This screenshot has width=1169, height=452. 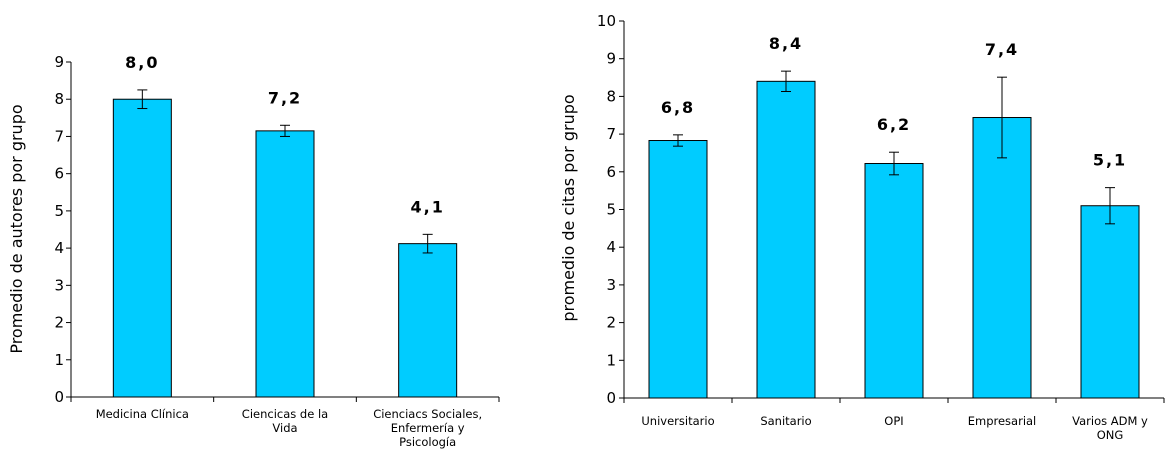 What do you see at coordinates (285, 97) in the screenshot?
I see `left-value-label: 7,2` at bounding box center [285, 97].